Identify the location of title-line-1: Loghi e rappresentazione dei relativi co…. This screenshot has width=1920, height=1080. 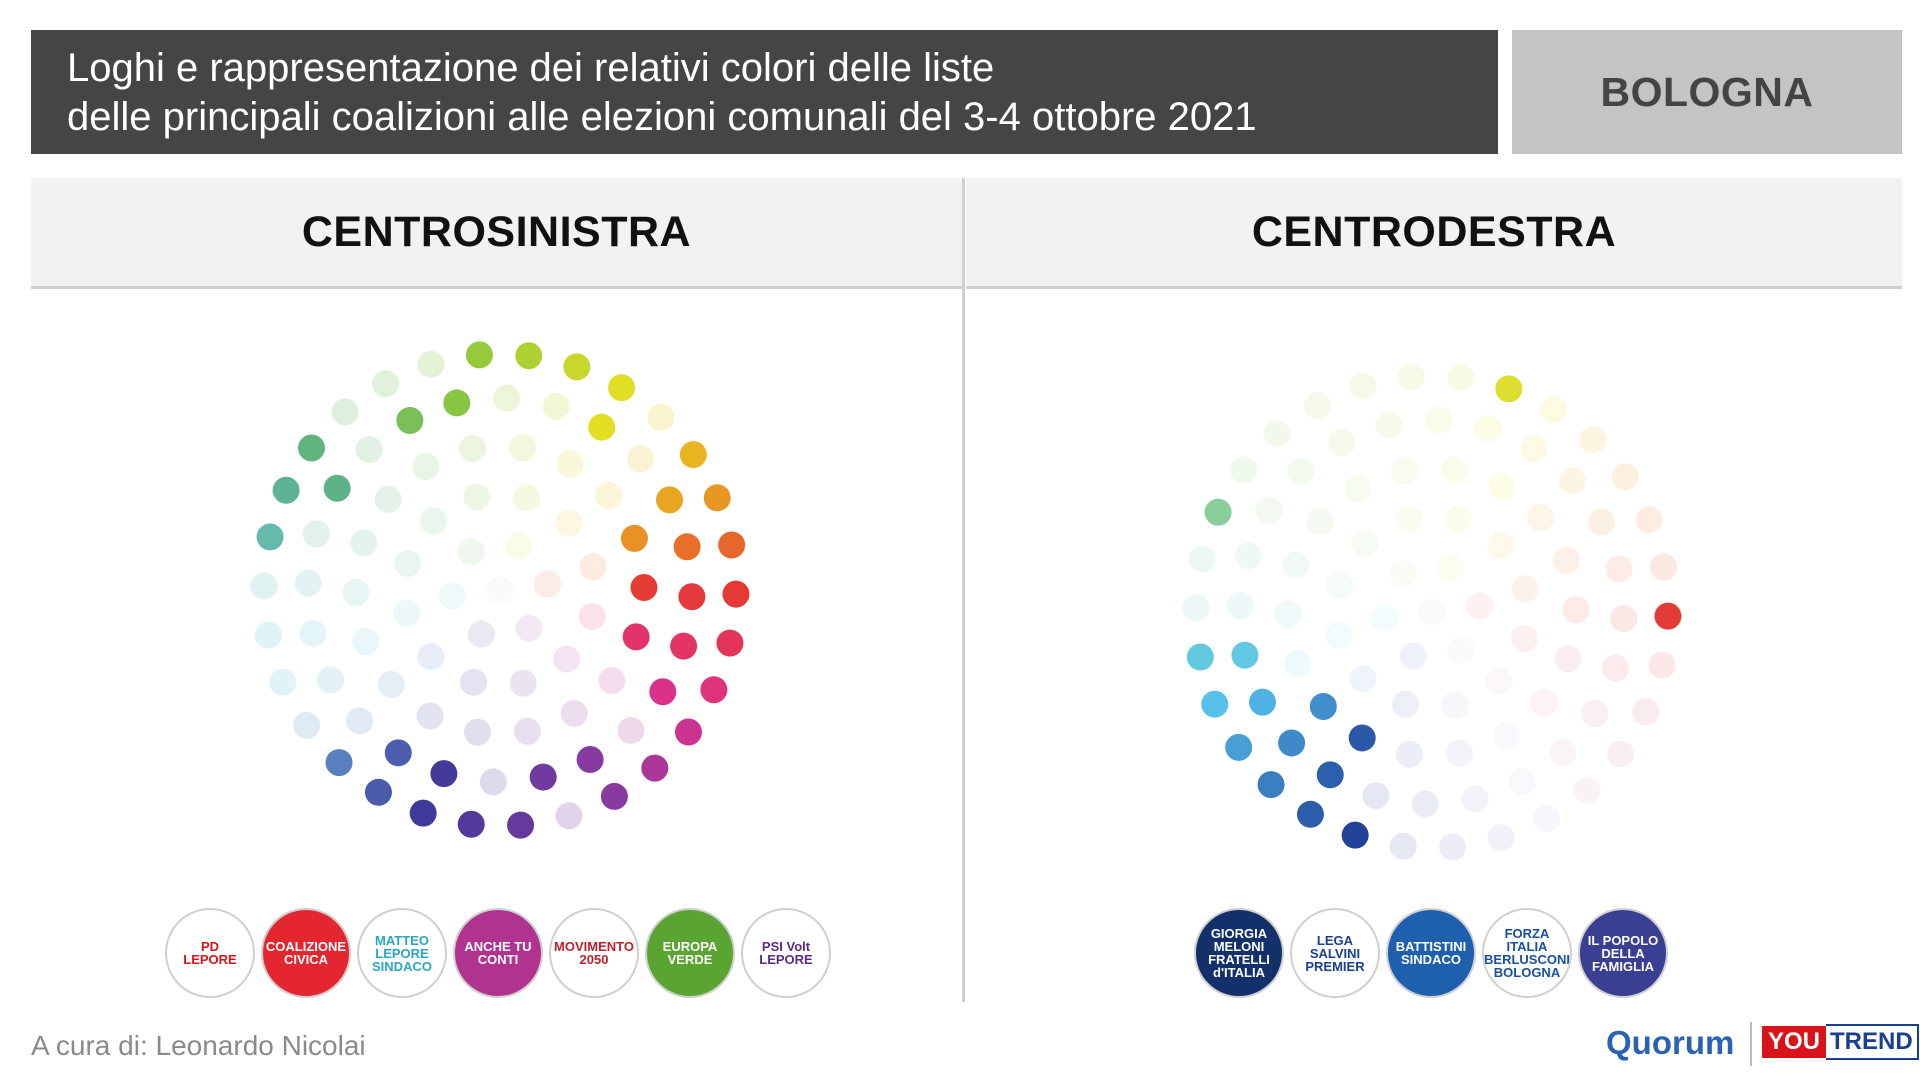
(531, 68).